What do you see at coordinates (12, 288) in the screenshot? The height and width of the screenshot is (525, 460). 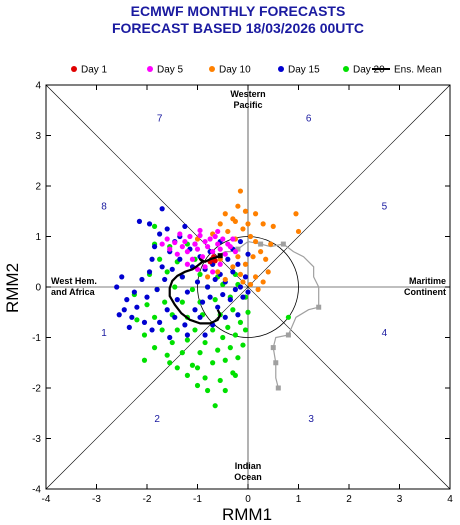 I see `y-axis-label: RMM2` at bounding box center [12, 288].